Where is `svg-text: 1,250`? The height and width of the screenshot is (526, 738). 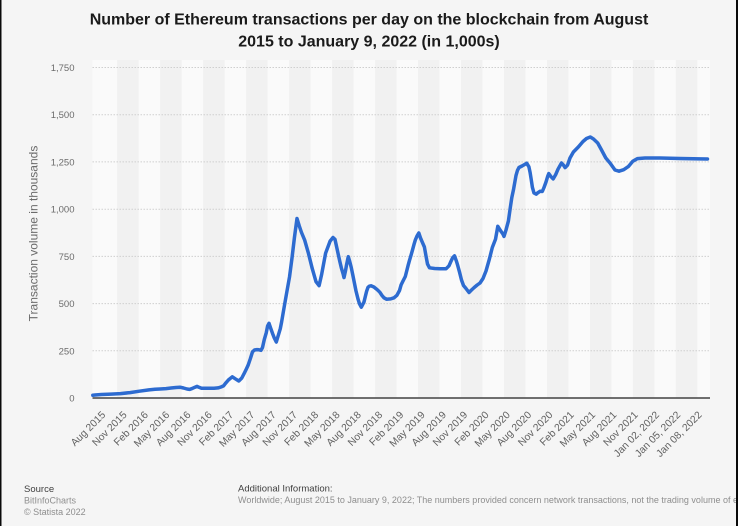 svg-text: 1,250 is located at coordinates (63, 162).